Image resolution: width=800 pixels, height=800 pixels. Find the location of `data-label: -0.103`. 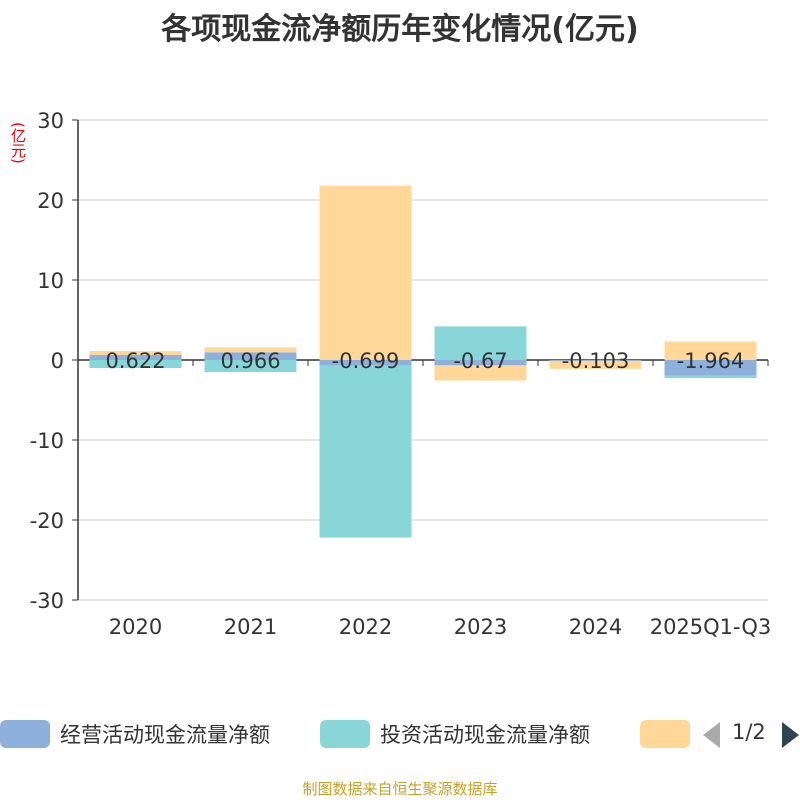

data-label: -0.103 is located at coordinates (596, 361).